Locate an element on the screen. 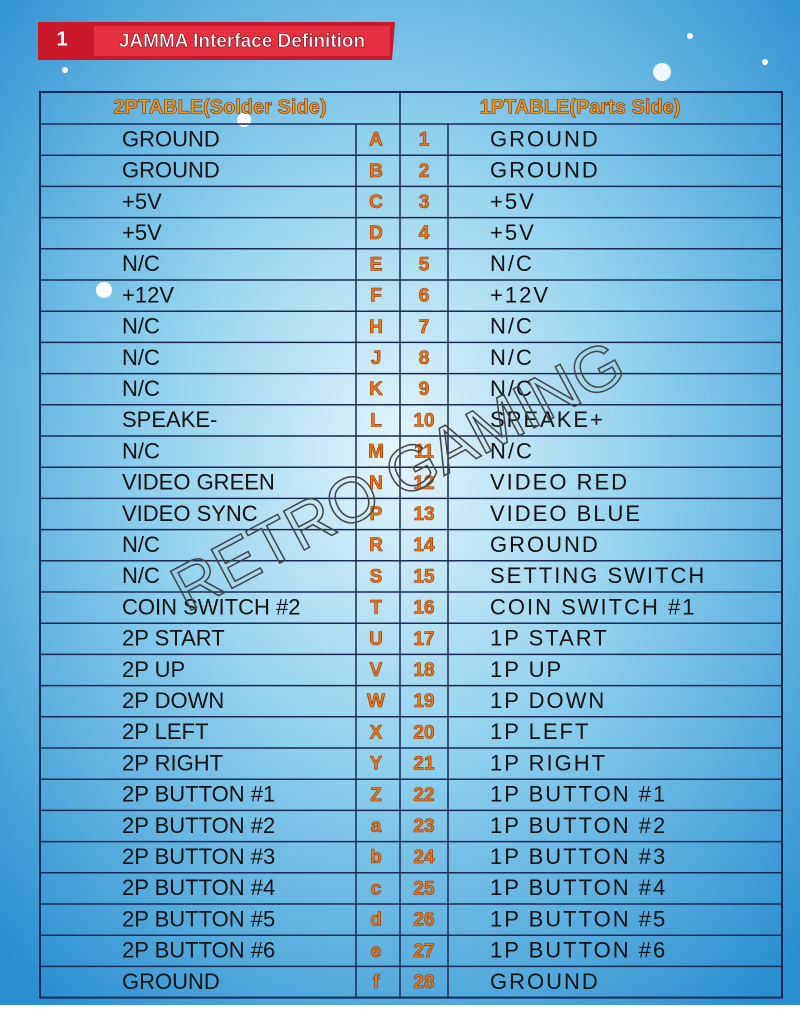 This screenshot has height=1010, width=800. solder-signal: COIN SWITCH #2 is located at coordinates (211, 606).